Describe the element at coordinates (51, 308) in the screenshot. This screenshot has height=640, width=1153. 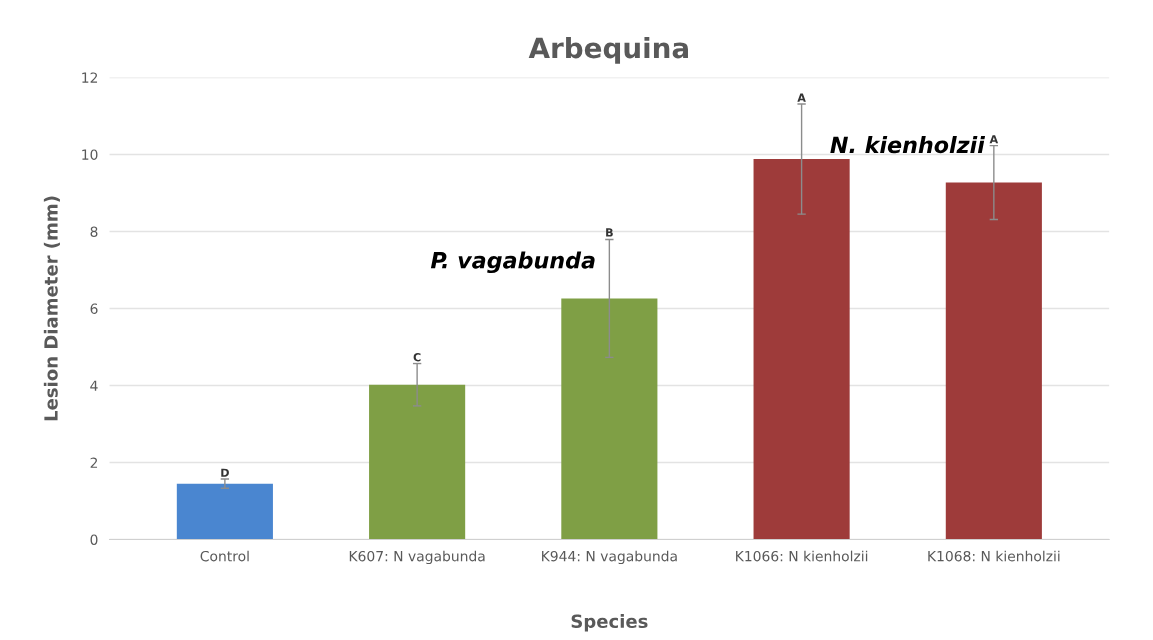
I see `y-axis-title: Lesion Diameter (mm)` at that location.